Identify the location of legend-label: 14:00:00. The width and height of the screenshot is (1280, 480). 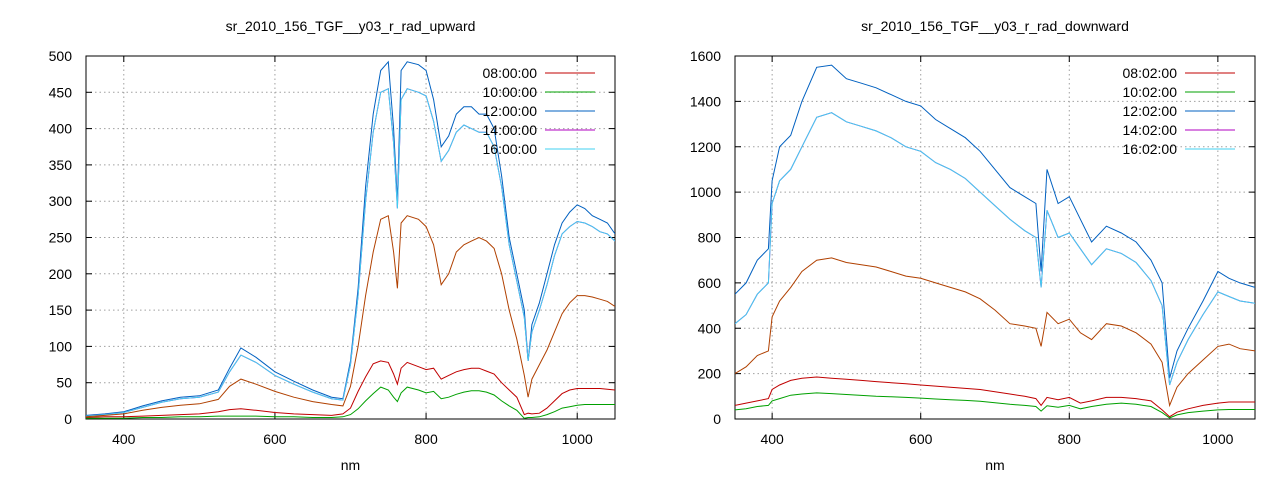
(510, 130).